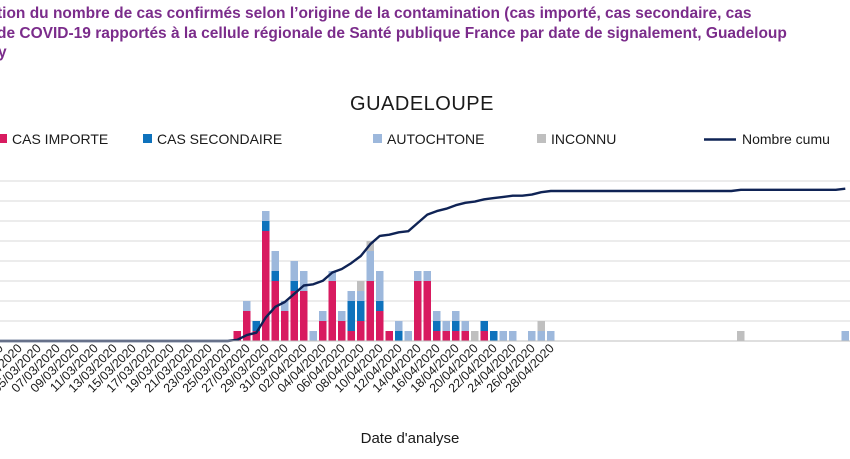  I want to click on legend-swatch-autochtone, so click(377, 138).